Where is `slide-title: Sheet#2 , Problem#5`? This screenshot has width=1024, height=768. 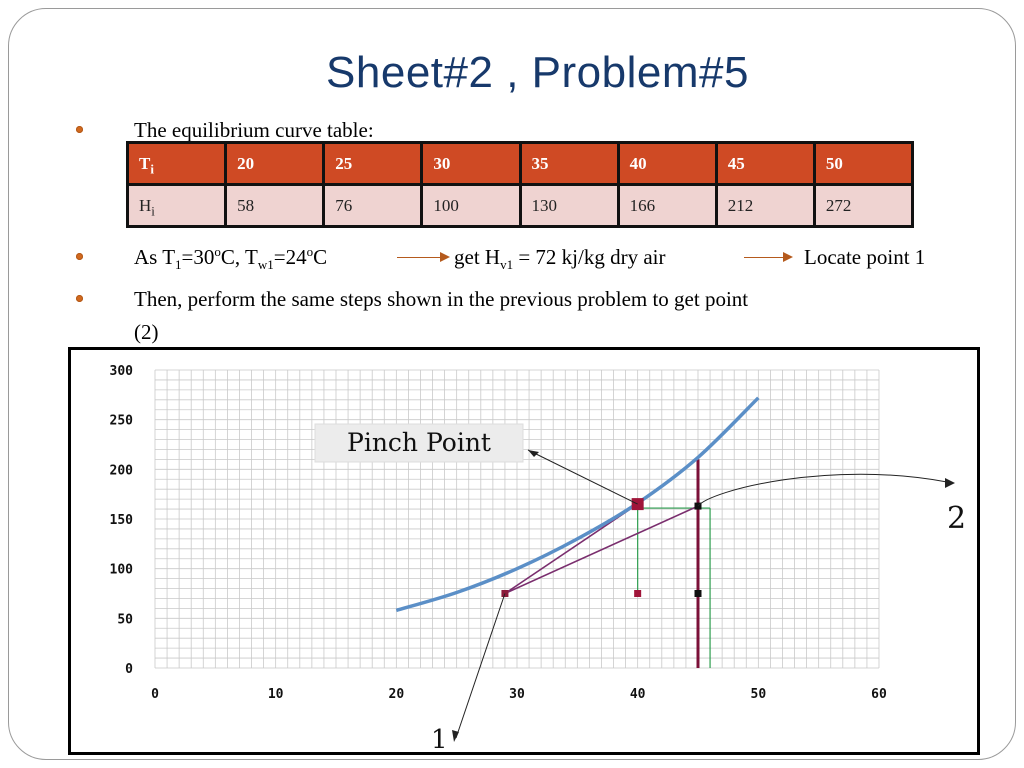
slide-title: Sheet#2 , Problem#5 is located at coordinates (537, 72).